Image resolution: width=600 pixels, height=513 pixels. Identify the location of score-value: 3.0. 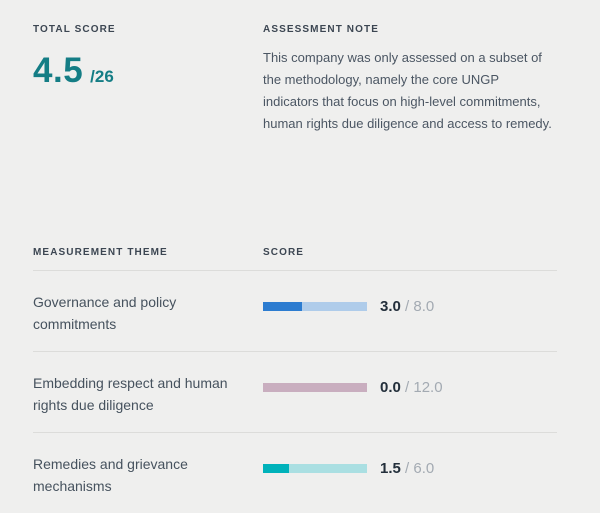
(390, 306).